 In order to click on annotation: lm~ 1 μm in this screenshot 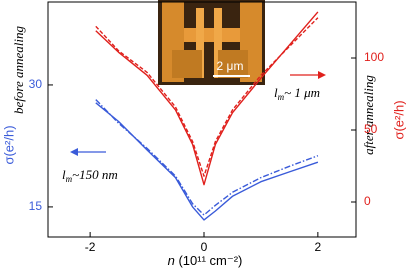, I will do `click(297, 93)`.